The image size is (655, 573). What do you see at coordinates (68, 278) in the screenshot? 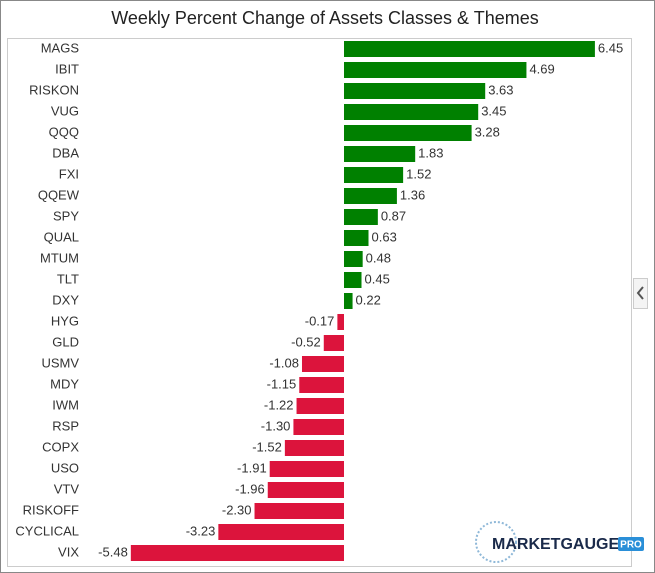
I see `category-label: TLT` at bounding box center [68, 278].